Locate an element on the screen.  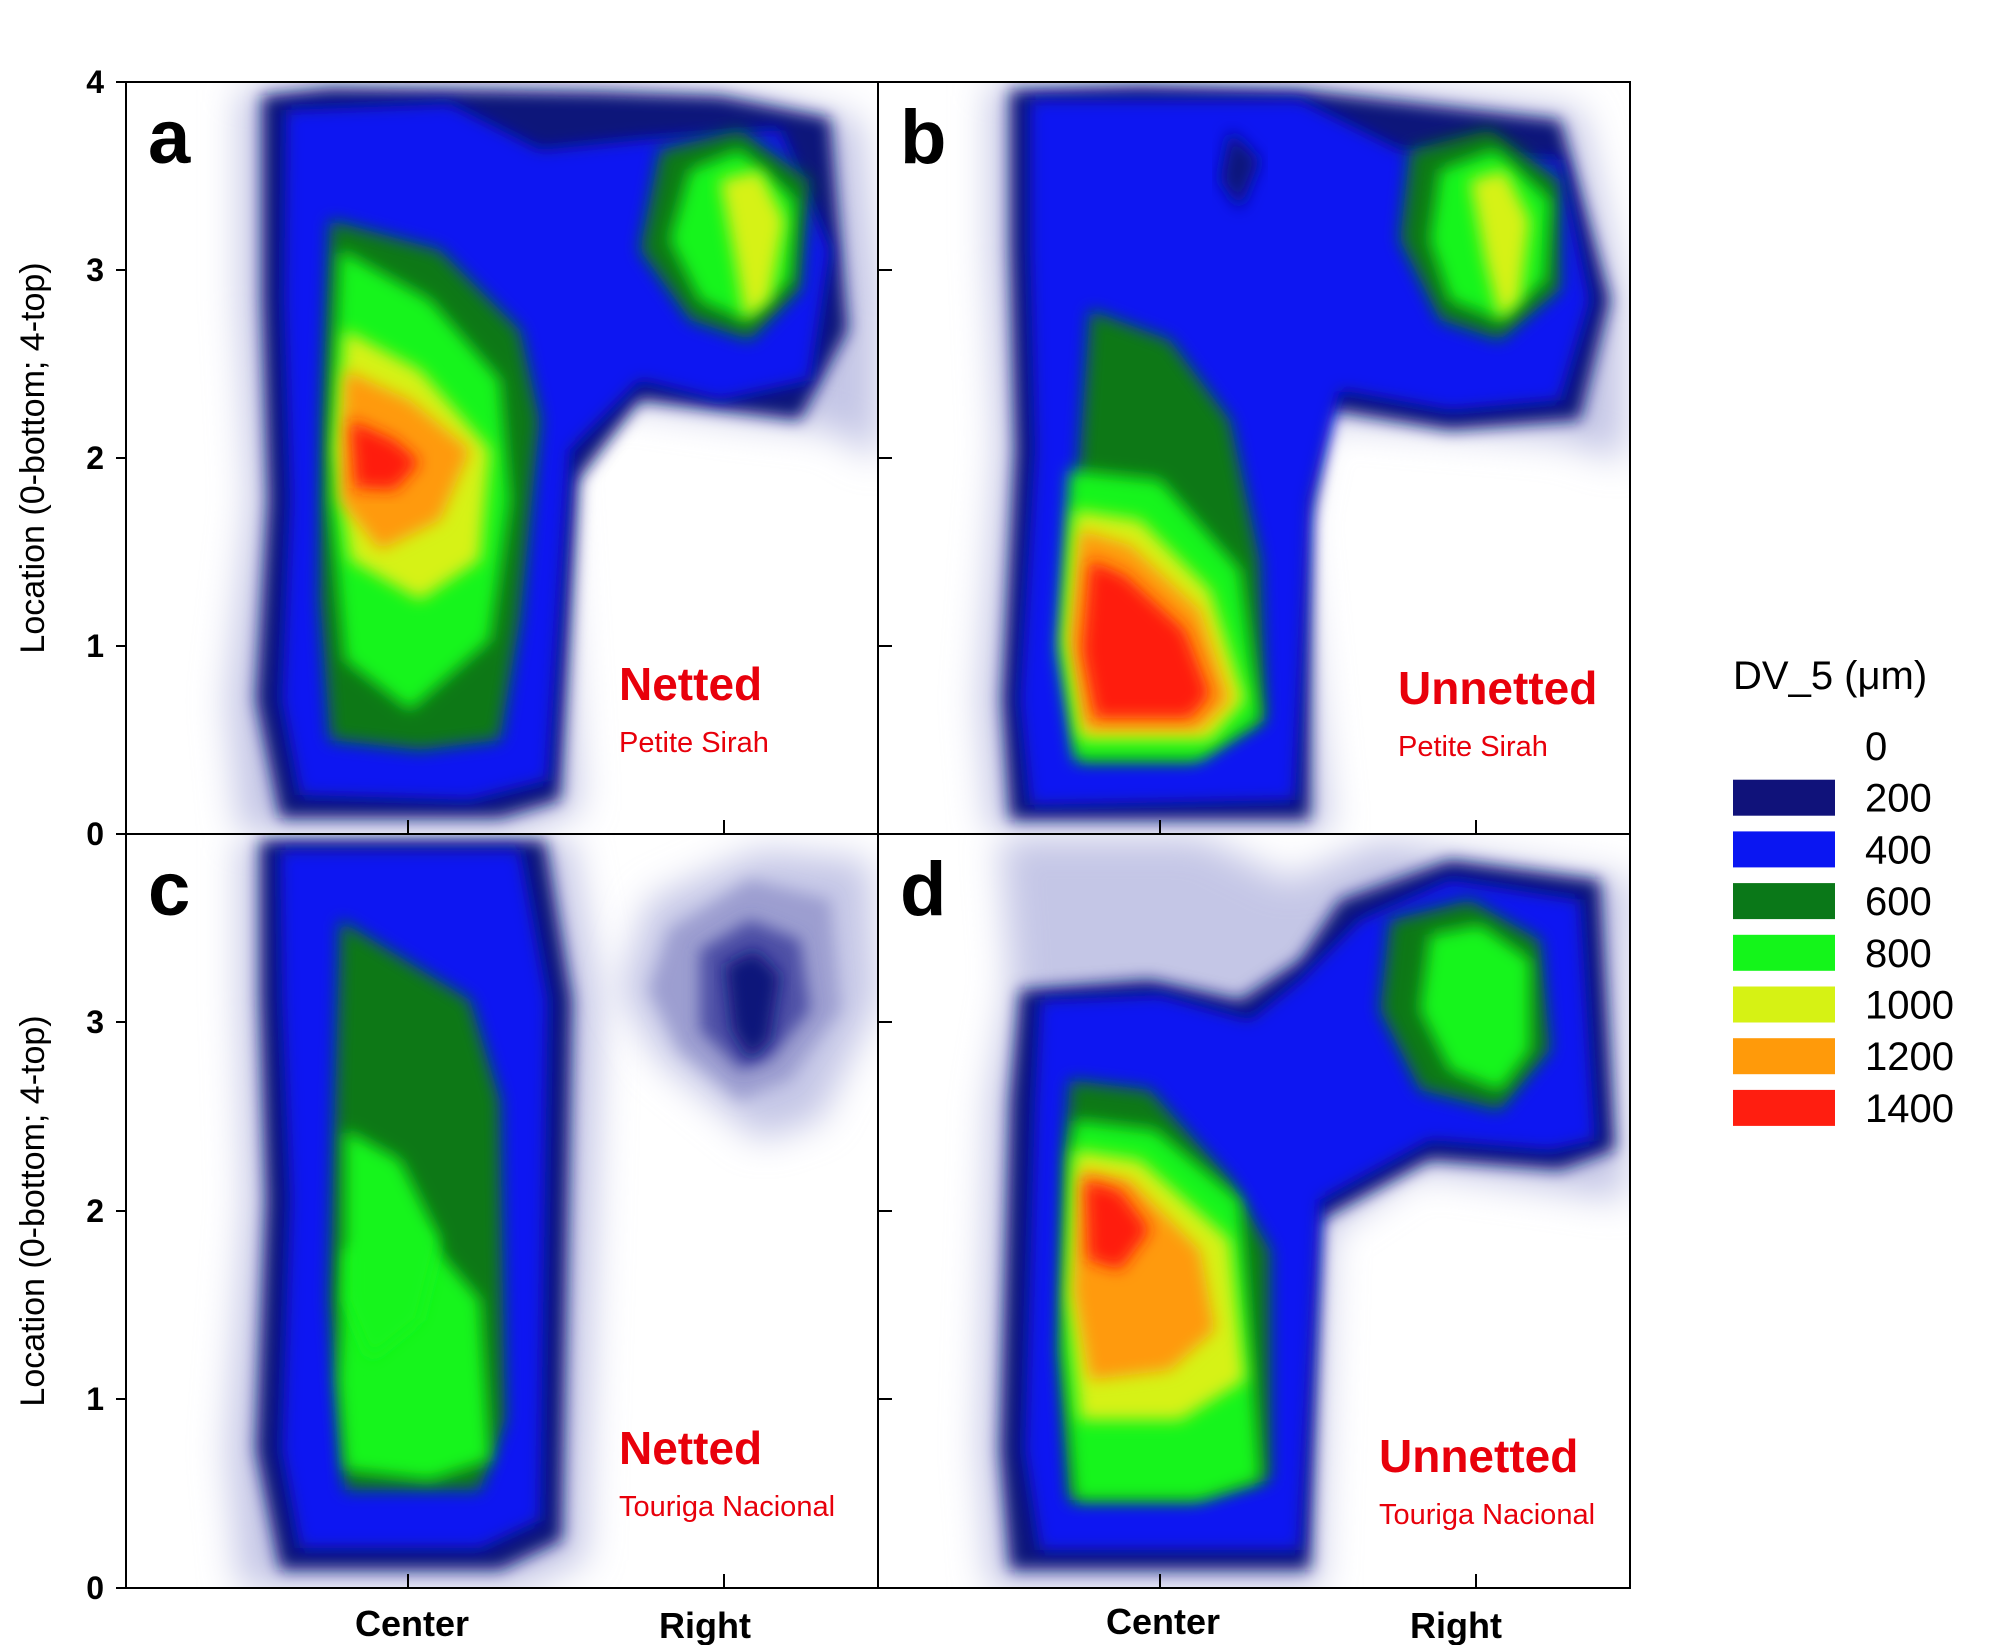
panel-letter: a is located at coordinates (169, 137).